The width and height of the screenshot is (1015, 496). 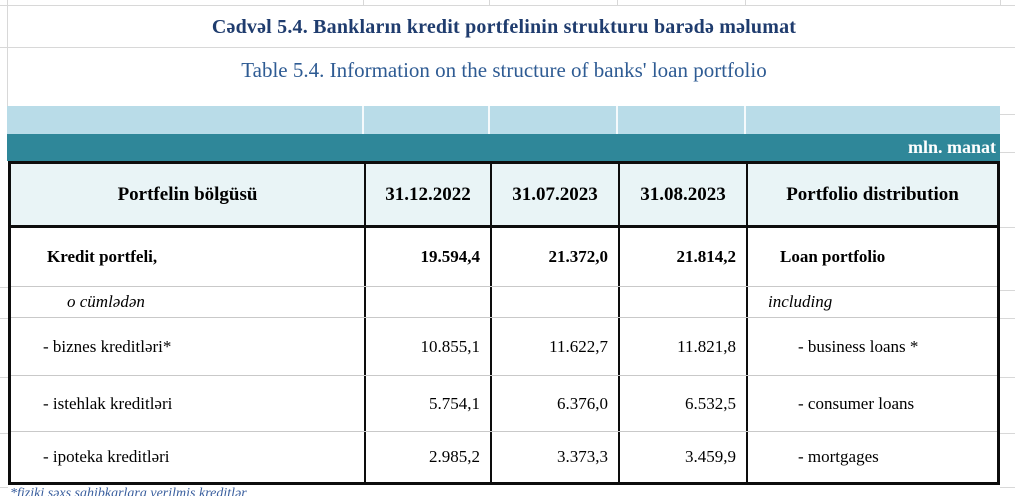 What do you see at coordinates (871, 194) in the screenshot?
I see `header-portfolio-en: Portfolio distribution` at bounding box center [871, 194].